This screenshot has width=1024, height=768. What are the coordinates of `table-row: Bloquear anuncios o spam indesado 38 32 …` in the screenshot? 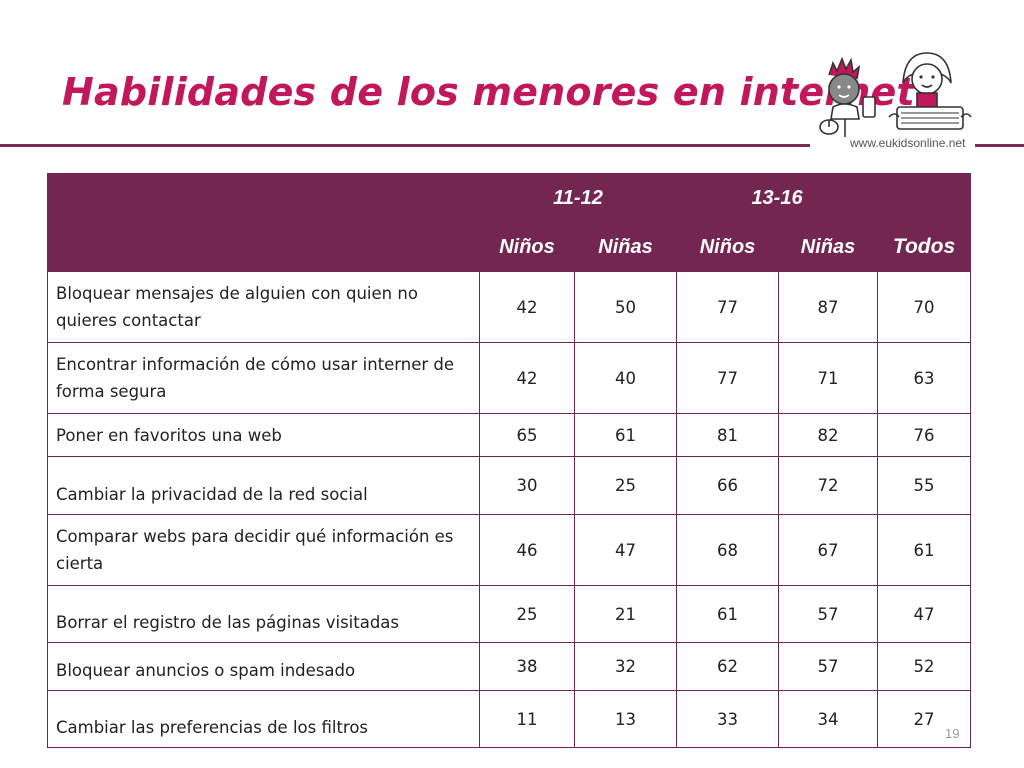 It's located at (509, 666).